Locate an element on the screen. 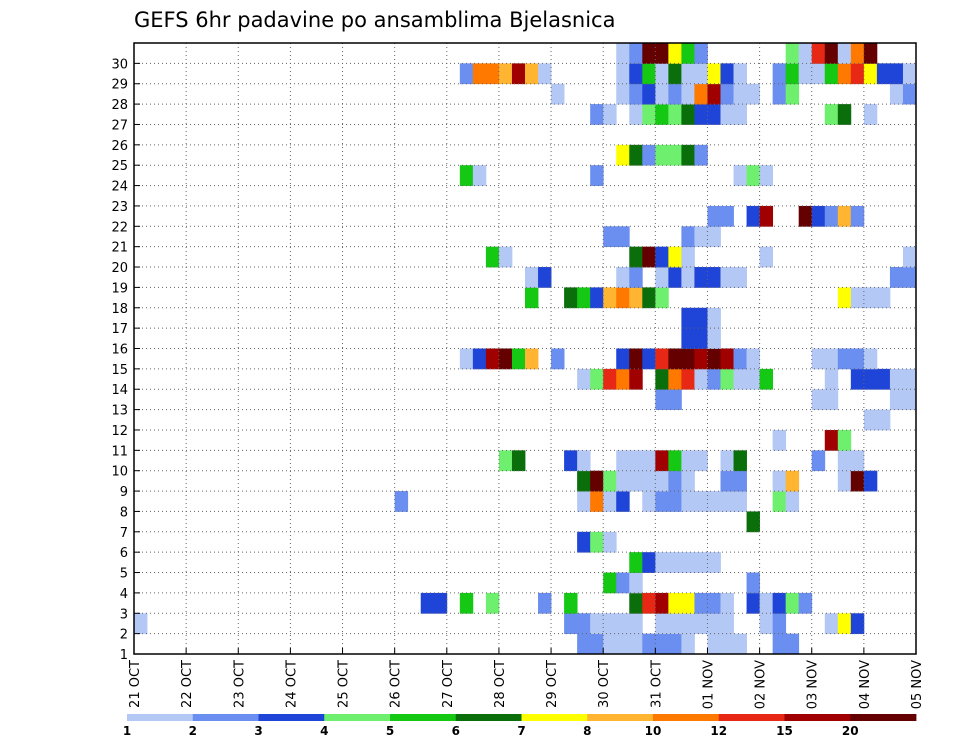 The image size is (960, 742). y-tick-label: 3 is located at coordinates (124, 614).